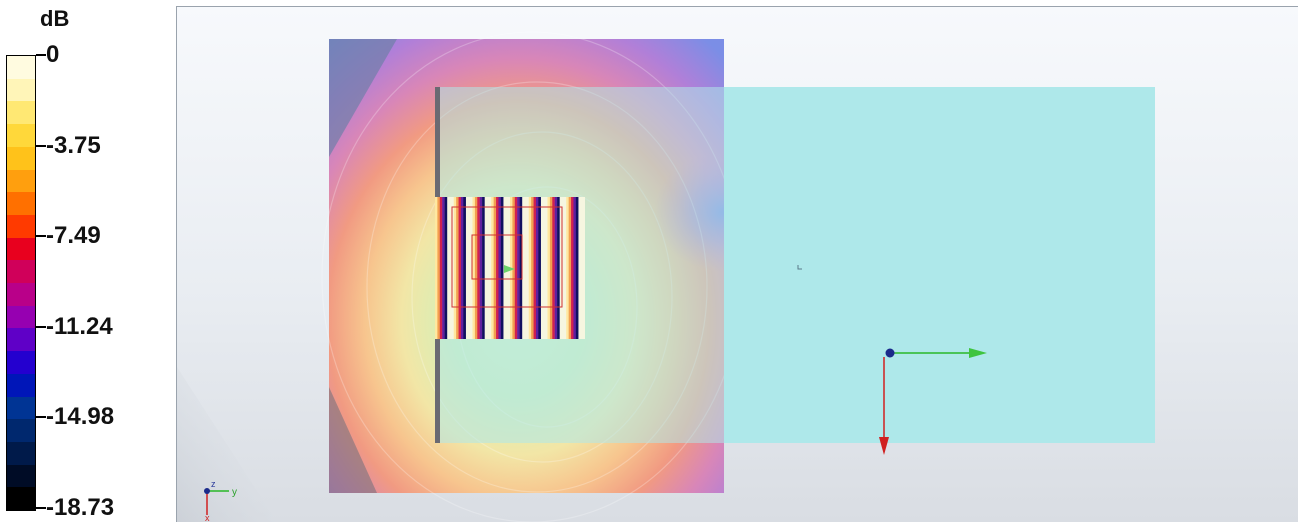 Image resolution: width=1301 pixels, height=522 pixels. What do you see at coordinates (213, 484) in the screenshot?
I see `axis-z-label: z` at bounding box center [213, 484].